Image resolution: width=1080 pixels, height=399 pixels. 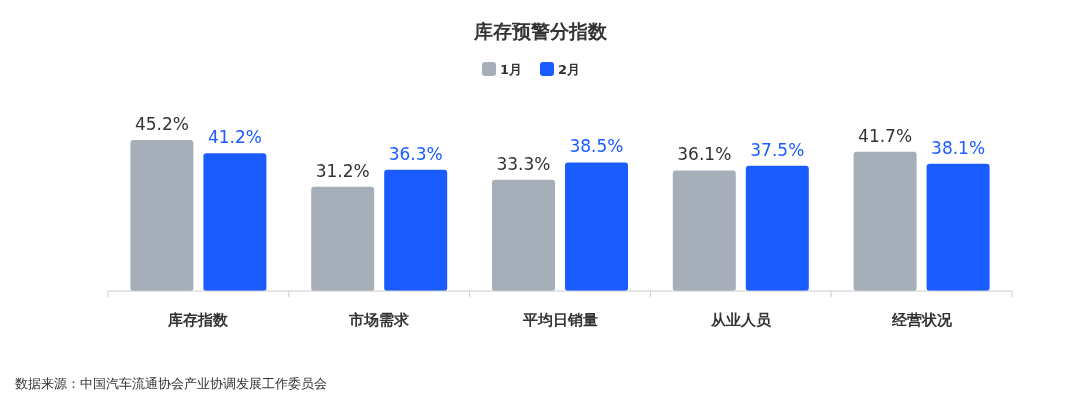 What do you see at coordinates (379, 320) in the screenshot?
I see `x-tick-label: 市场需求` at bounding box center [379, 320].